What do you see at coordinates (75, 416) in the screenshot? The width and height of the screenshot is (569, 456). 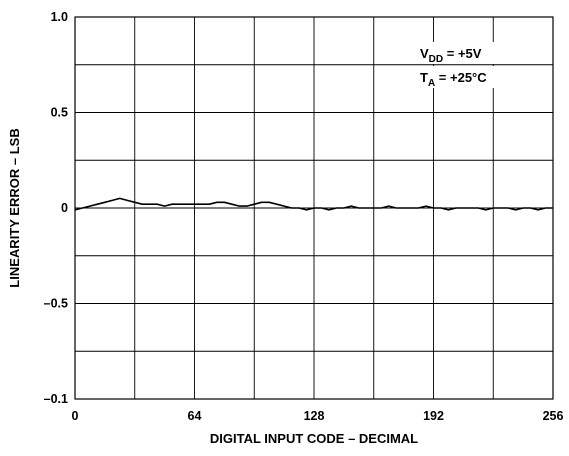 I see `x-tick-label: 0` at bounding box center [75, 416].